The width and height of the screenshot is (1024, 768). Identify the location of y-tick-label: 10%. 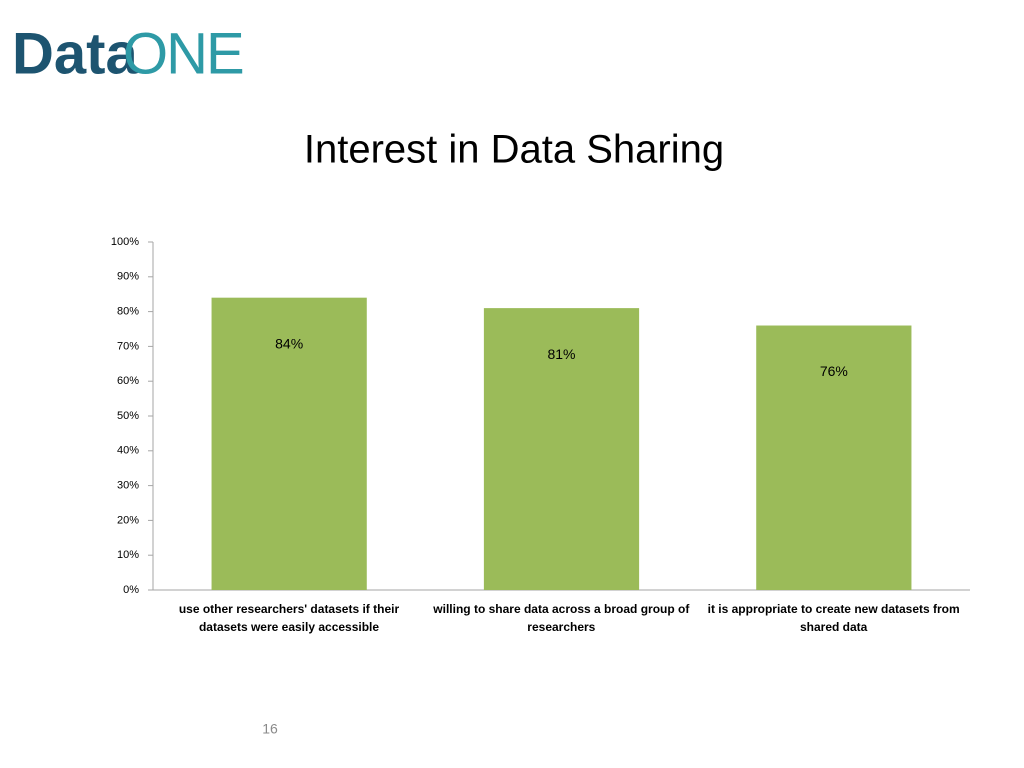
(128, 555).